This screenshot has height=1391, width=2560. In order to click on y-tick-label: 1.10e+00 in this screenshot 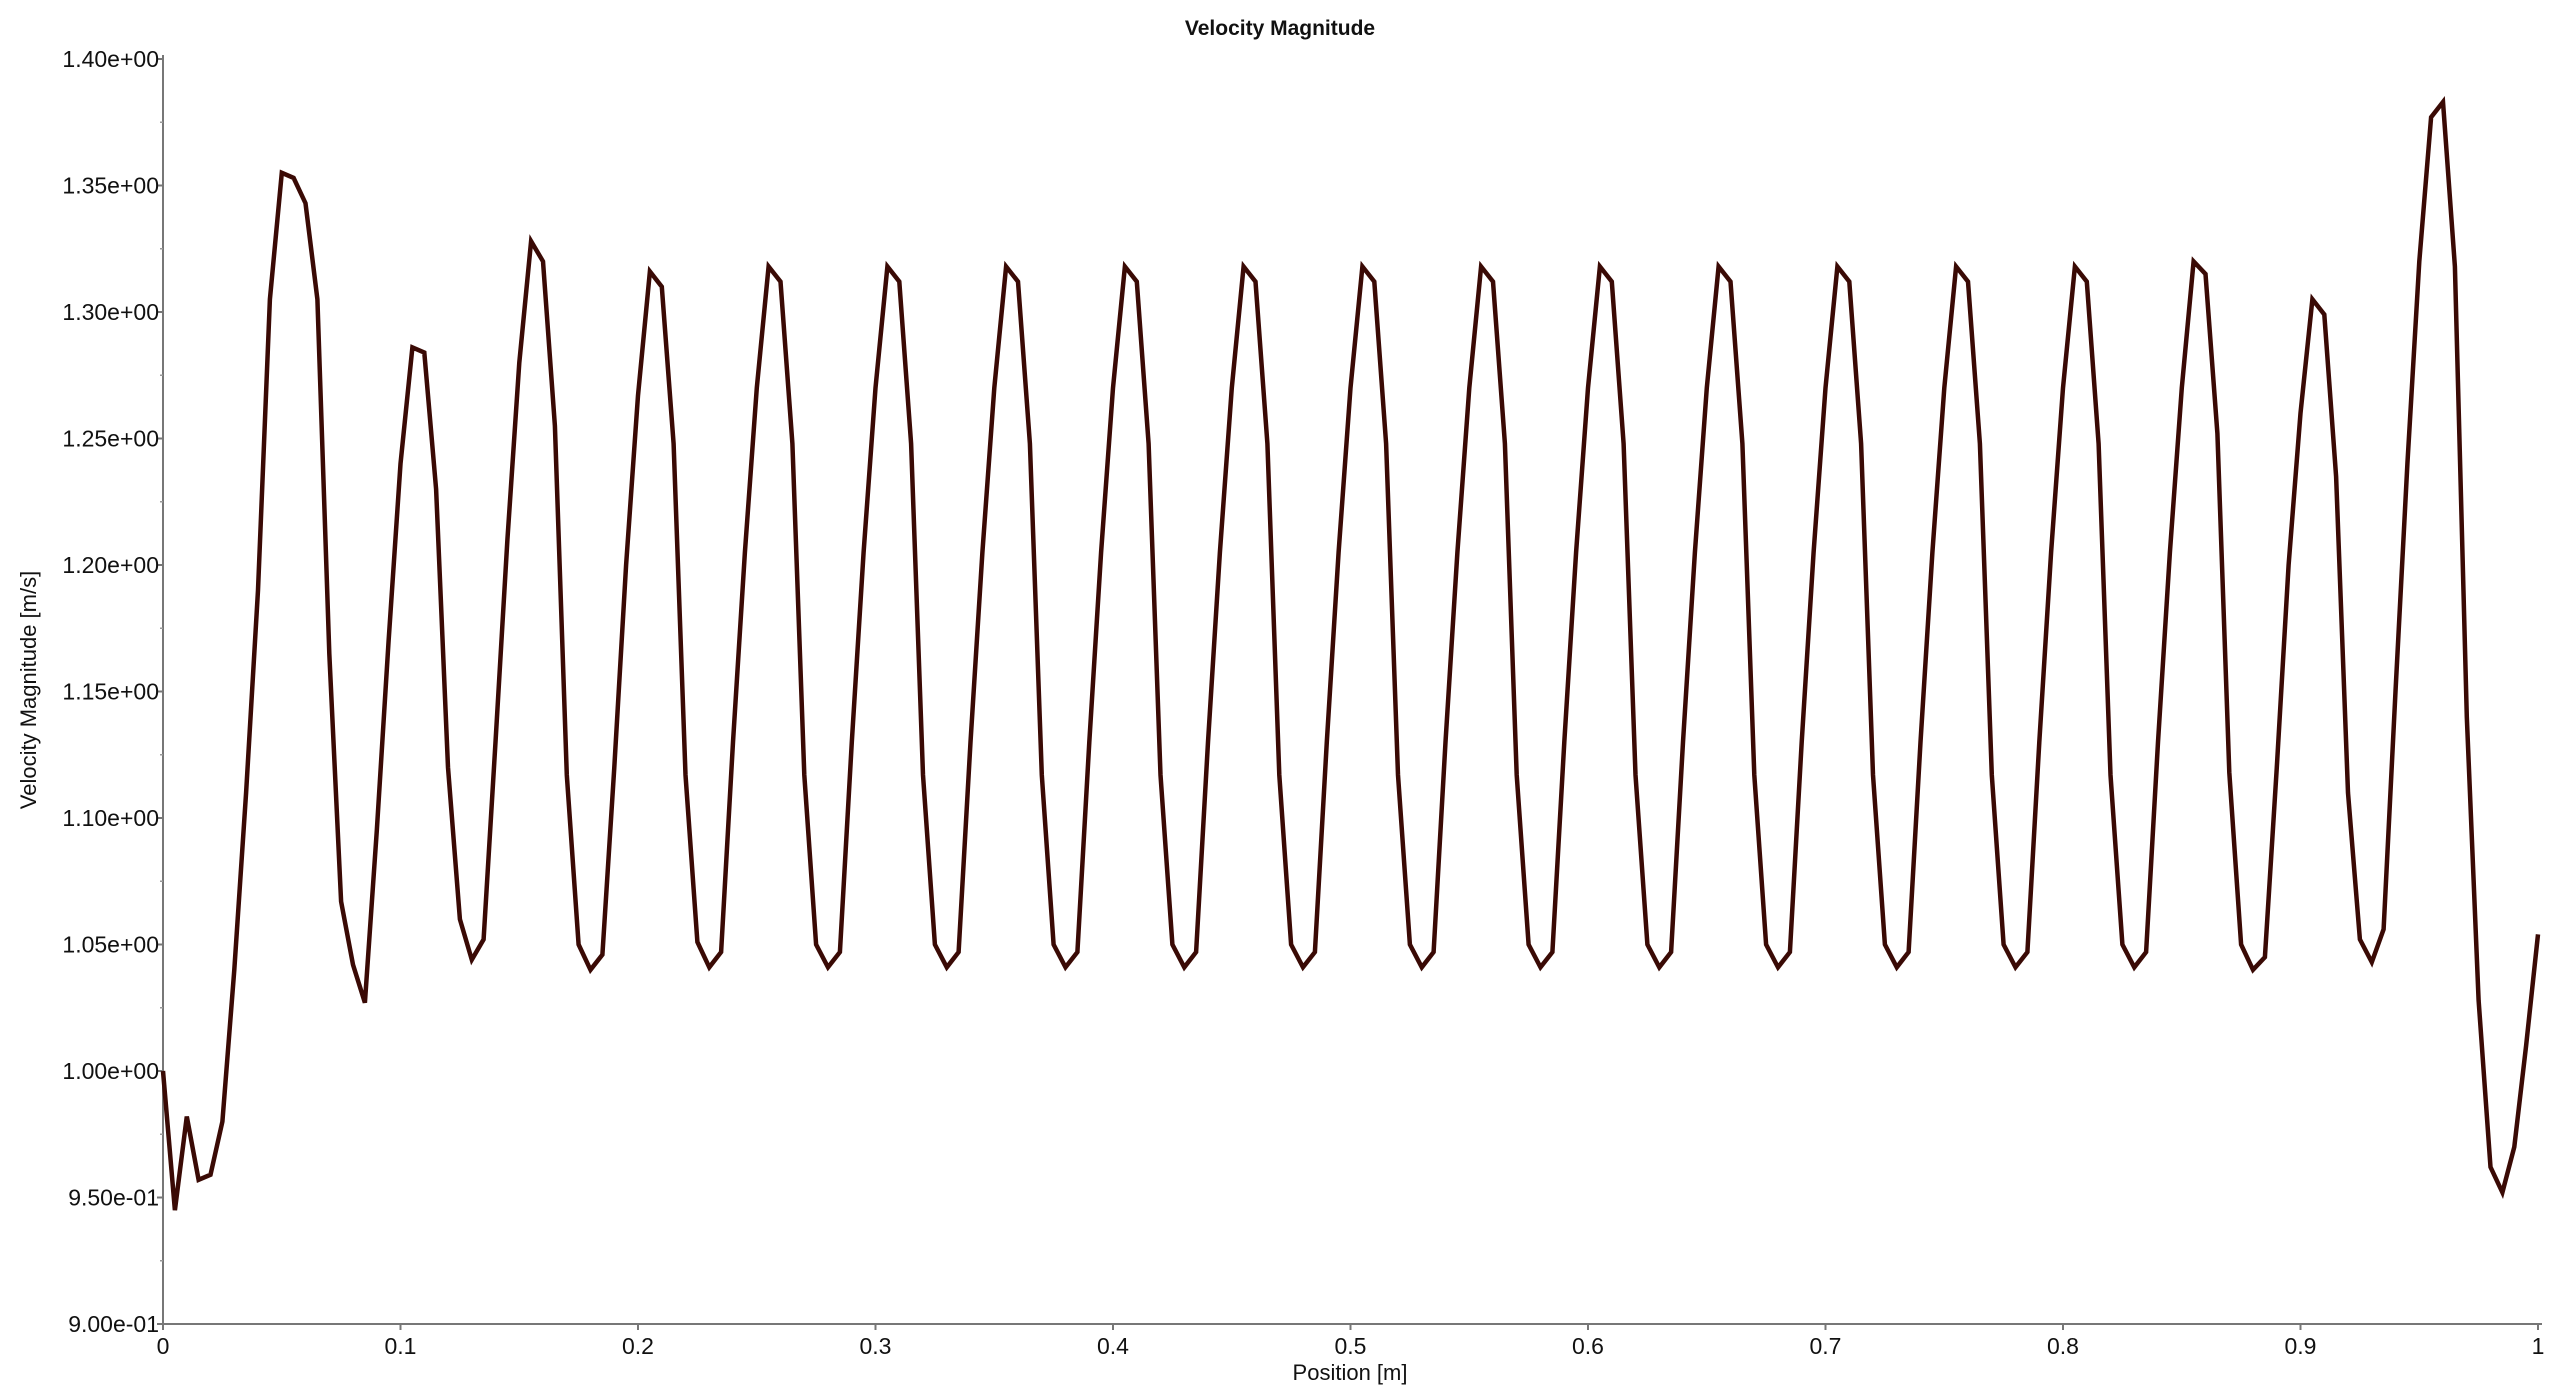, I will do `click(110, 818)`.